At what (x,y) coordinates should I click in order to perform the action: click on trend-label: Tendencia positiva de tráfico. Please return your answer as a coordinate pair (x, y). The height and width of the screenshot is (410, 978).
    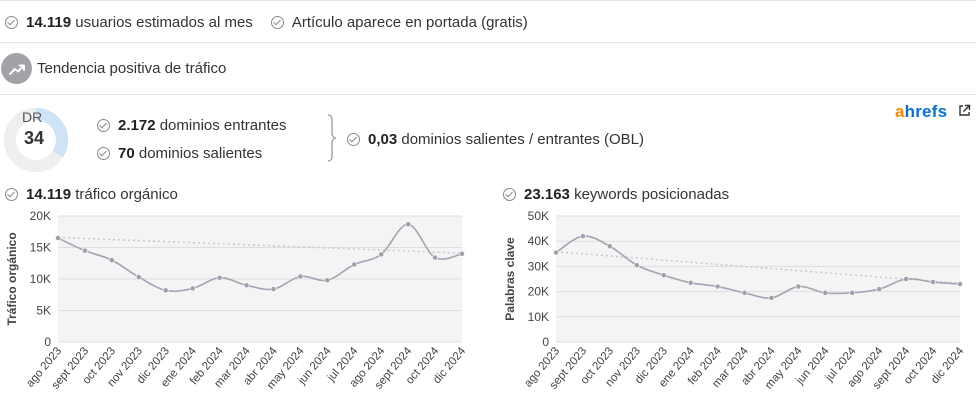
    Looking at the image, I should click on (132, 68).